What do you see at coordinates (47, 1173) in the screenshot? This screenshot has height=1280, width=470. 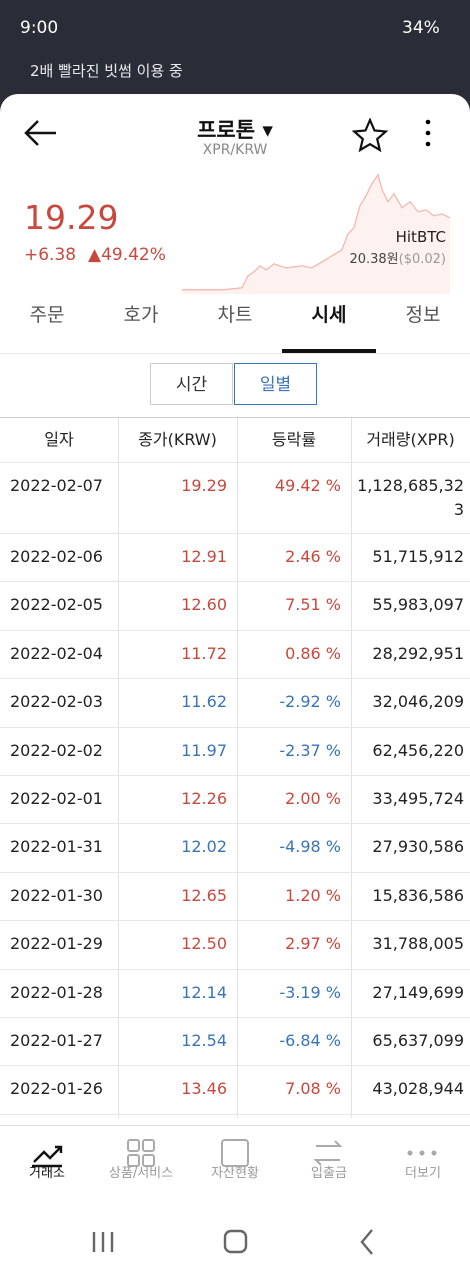 I see `nav-item: 거래소` at bounding box center [47, 1173].